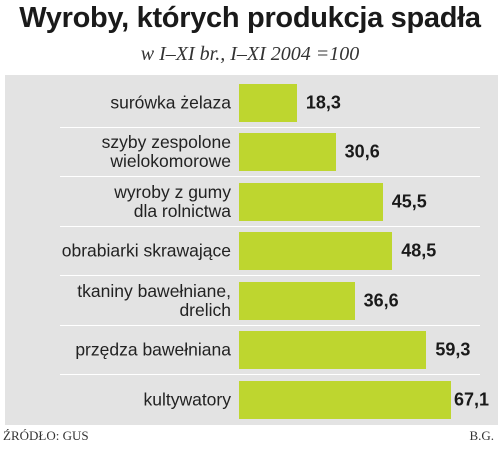 The width and height of the screenshot is (500, 449). What do you see at coordinates (170, 102) in the screenshot?
I see `category-label: surówka żelaza` at bounding box center [170, 102].